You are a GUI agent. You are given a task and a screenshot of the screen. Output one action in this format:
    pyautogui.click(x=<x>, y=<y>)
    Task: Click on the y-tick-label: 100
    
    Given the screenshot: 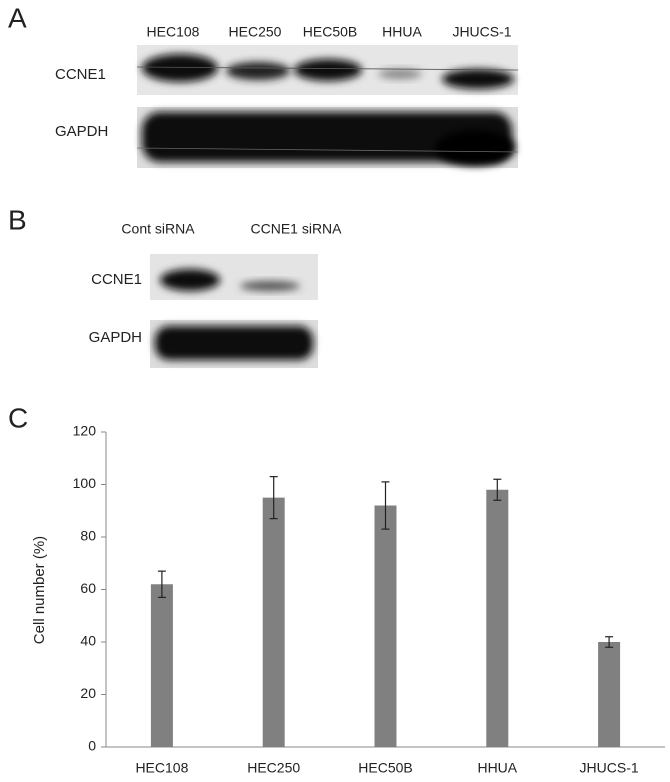 What is the action you would take?
    pyautogui.click(x=85, y=483)
    